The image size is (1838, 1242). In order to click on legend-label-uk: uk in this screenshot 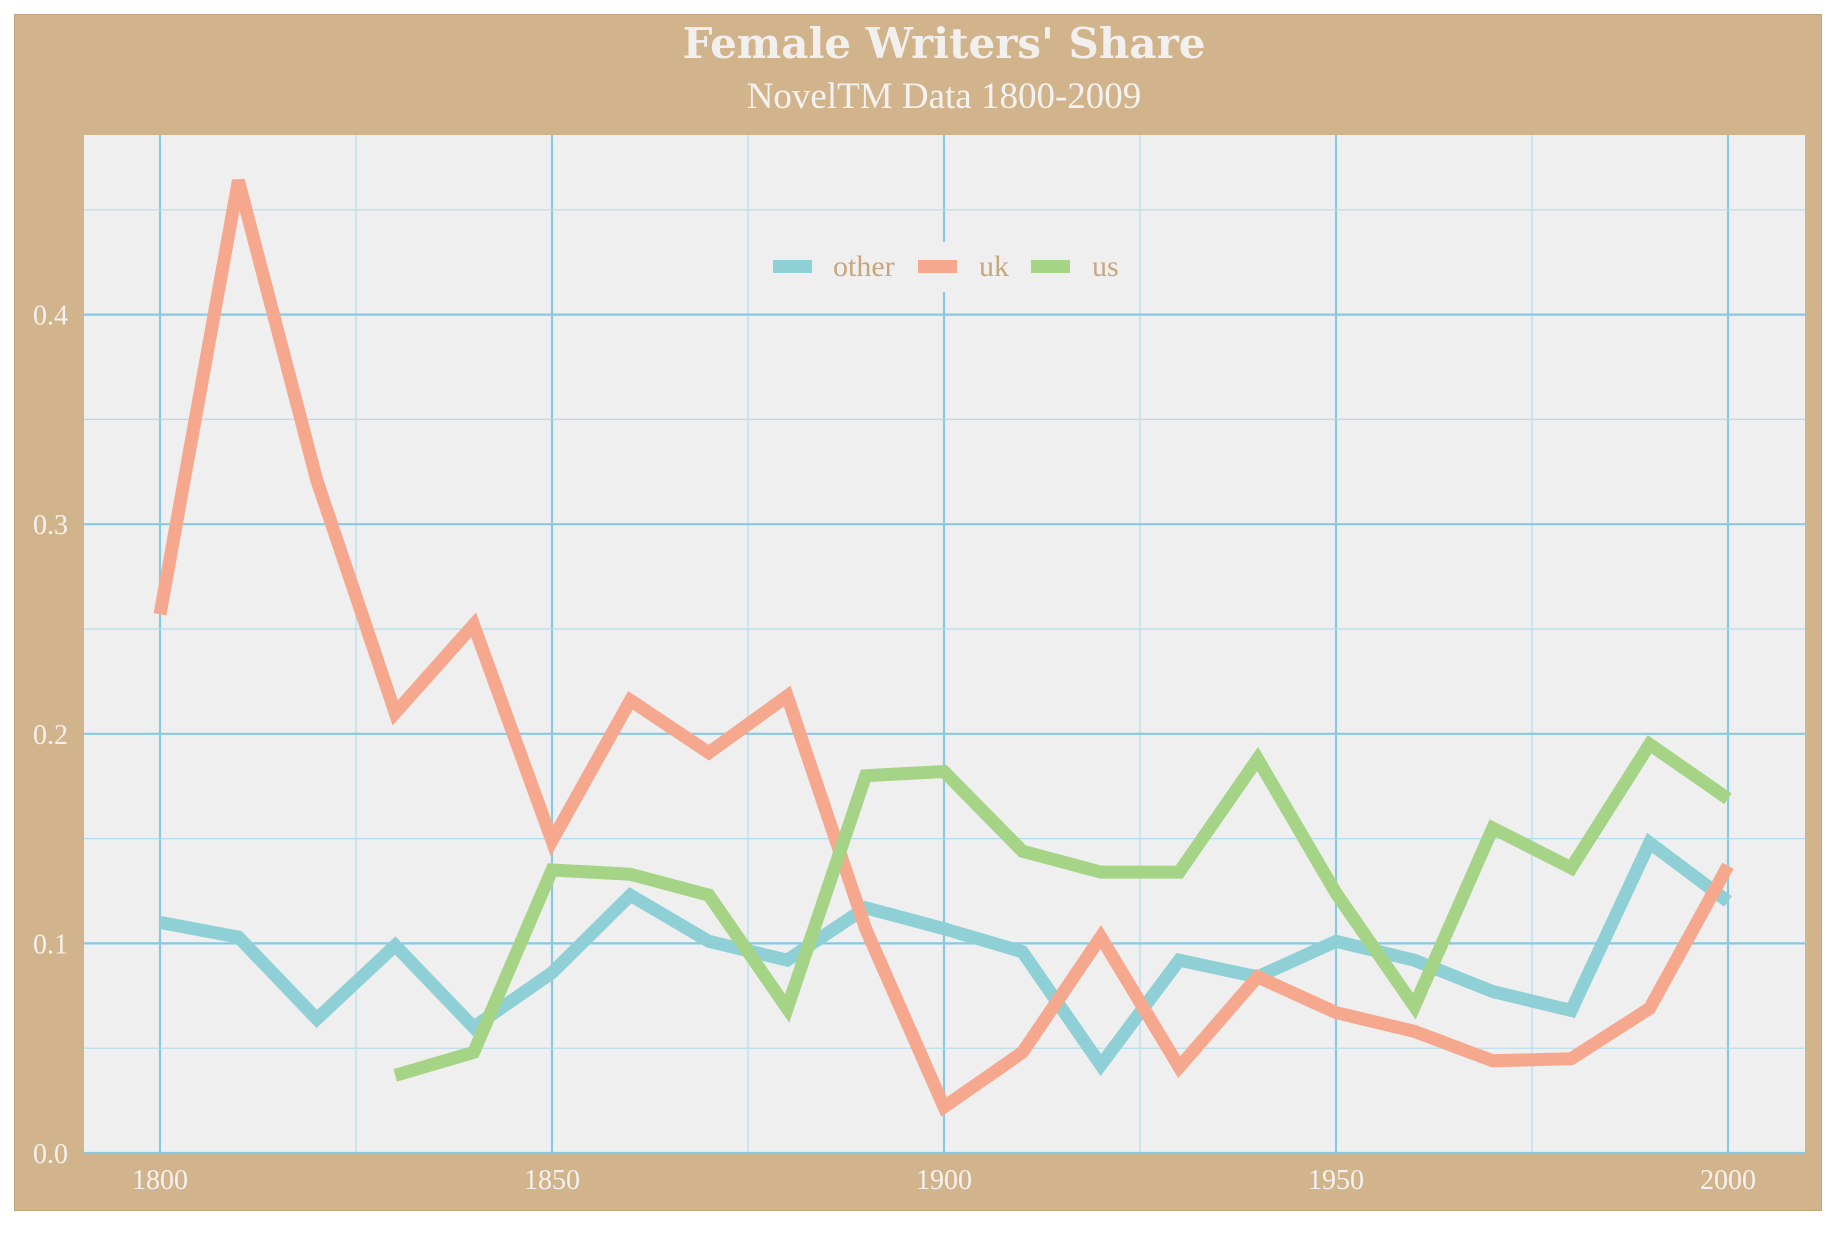, I will do `click(994, 266)`.